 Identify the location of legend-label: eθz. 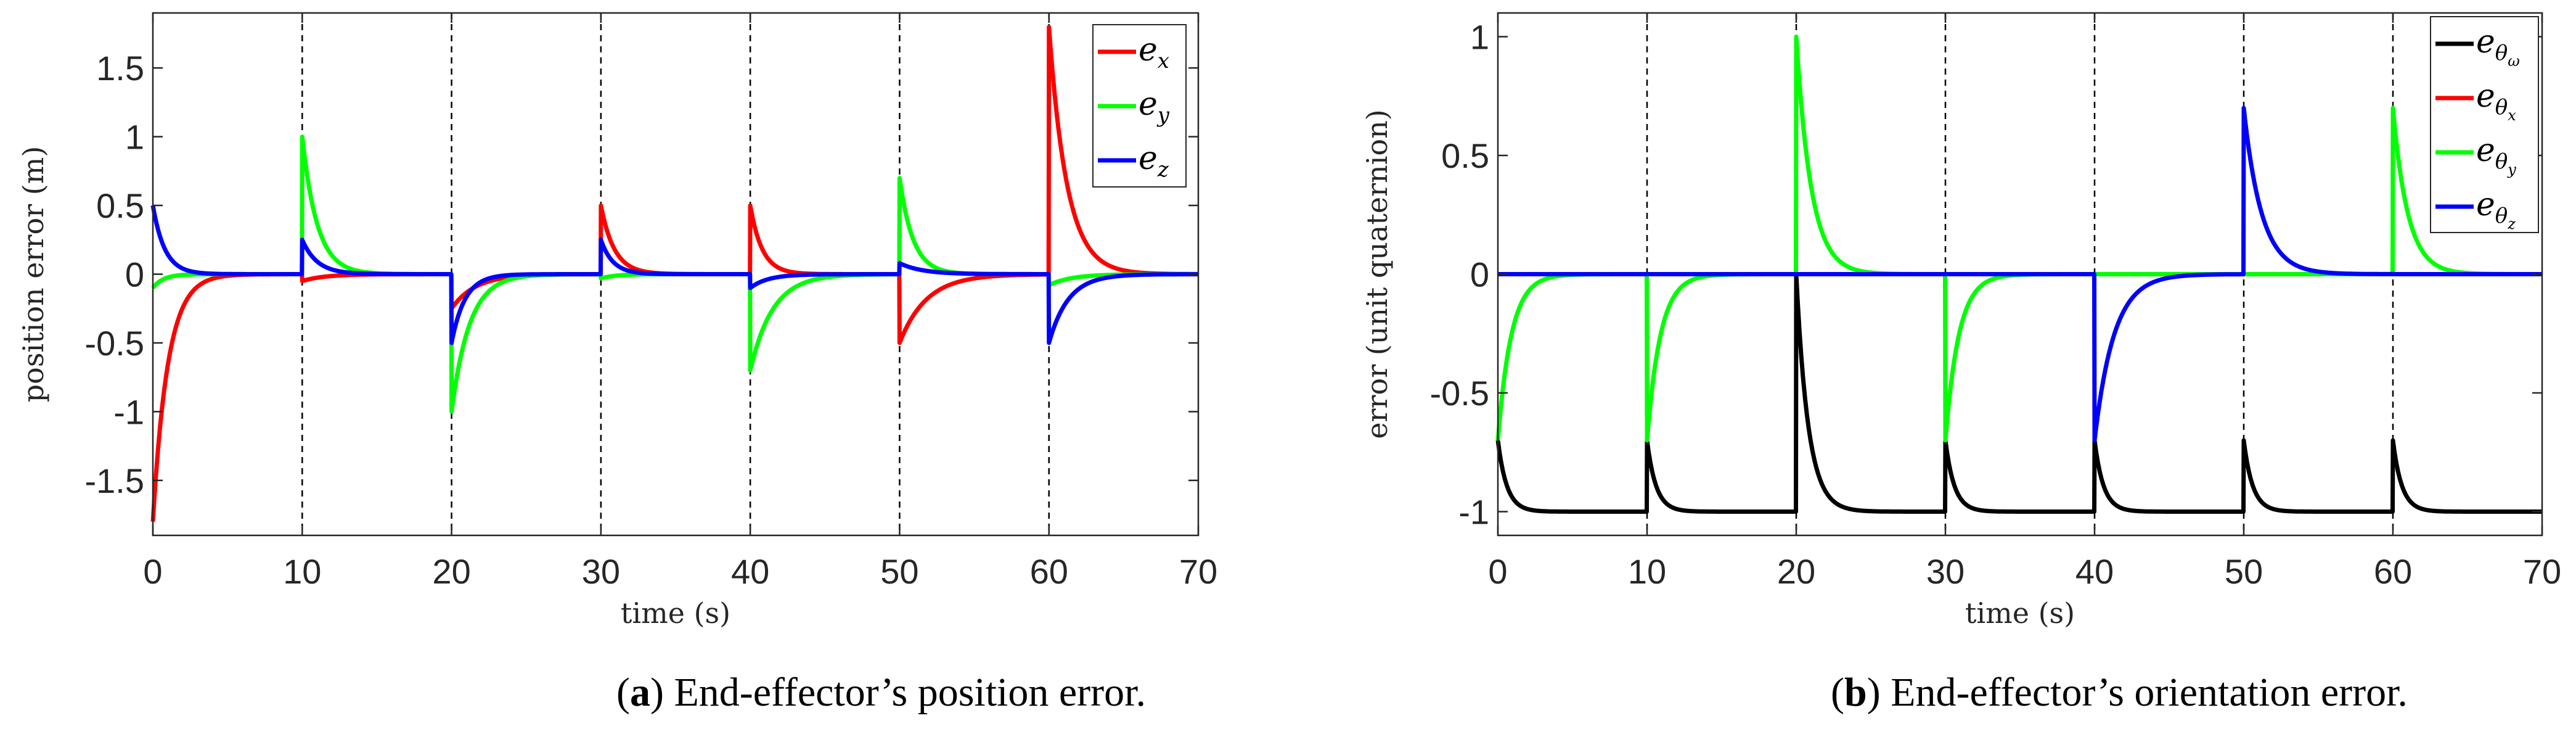
(2496, 209).